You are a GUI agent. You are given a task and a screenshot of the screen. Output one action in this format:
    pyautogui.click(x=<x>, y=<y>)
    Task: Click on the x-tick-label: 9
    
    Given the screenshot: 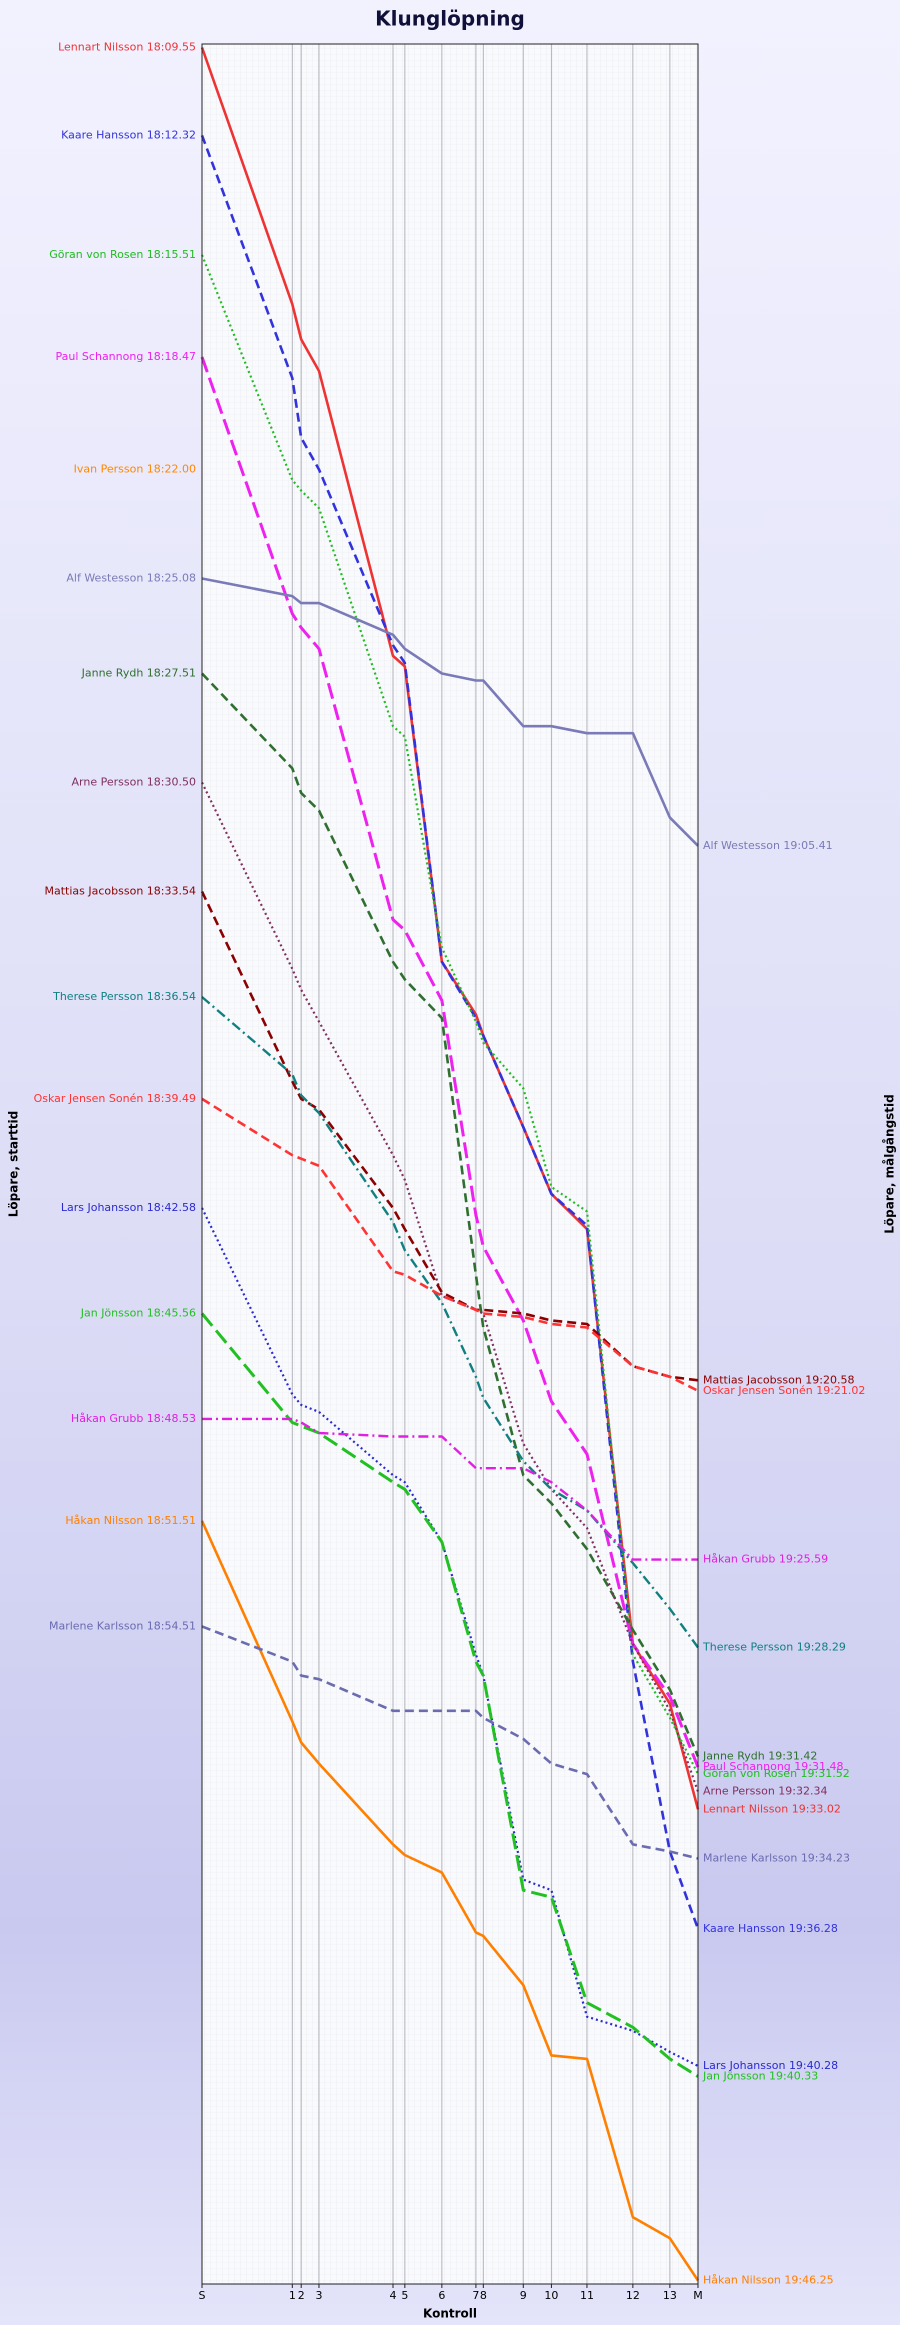 What is the action you would take?
    pyautogui.click(x=523, y=2295)
    